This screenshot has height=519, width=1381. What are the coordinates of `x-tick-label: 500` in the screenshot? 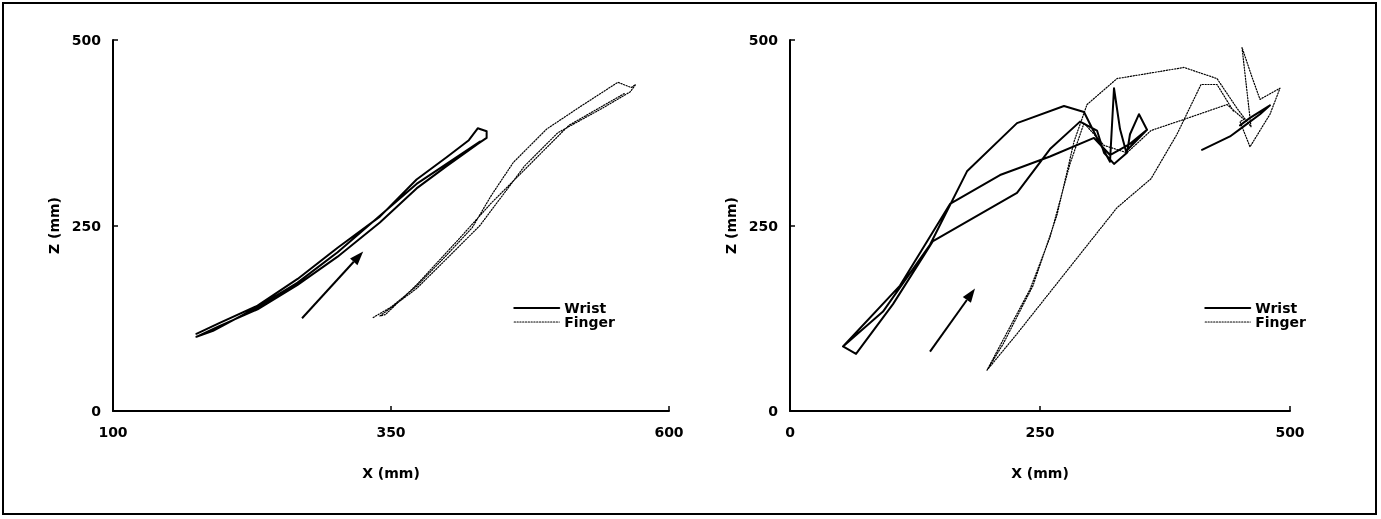 It's located at (1290, 432).